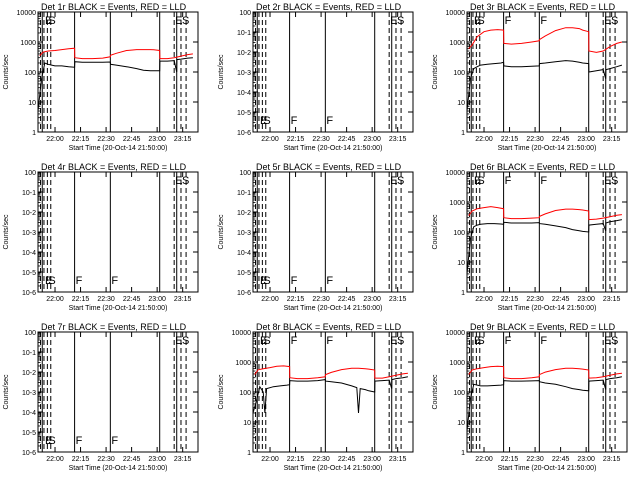 The width and height of the screenshot is (640, 480). What do you see at coordinates (114, 7) in the screenshot?
I see `panel-title: Det 1r BLACK = Events, RED = LLD` at bounding box center [114, 7].